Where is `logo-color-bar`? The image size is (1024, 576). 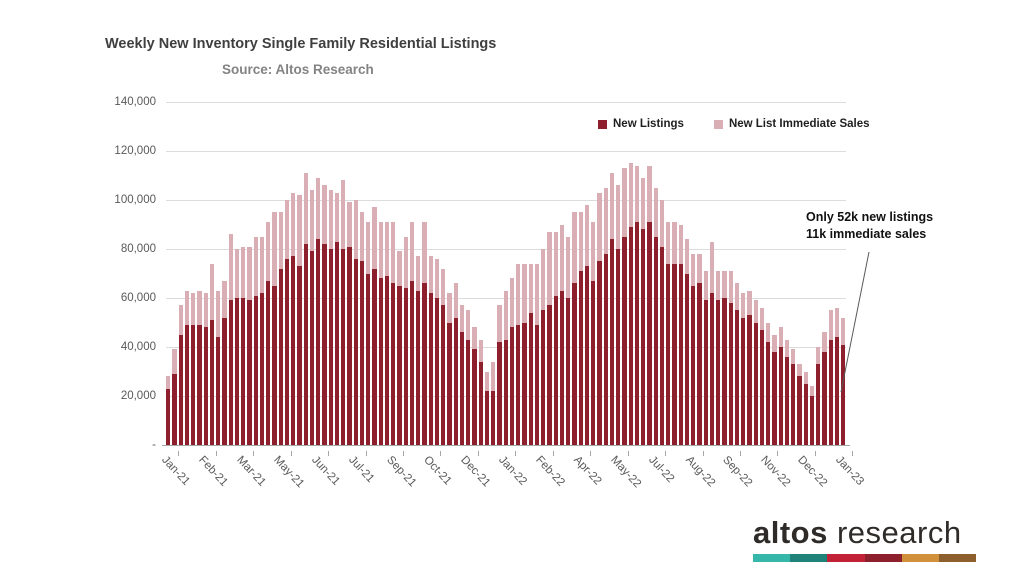 logo-color-bar is located at coordinates (865, 558).